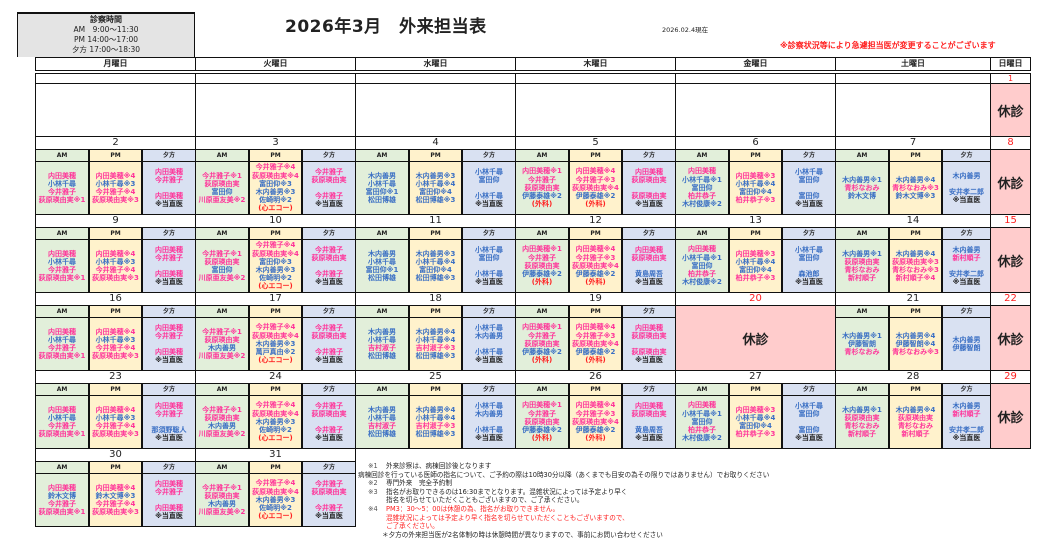 The height and width of the screenshot is (546, 1064). I want to click on slot-pm-doctors: 今井雅子※4 荻原瑛由実※4 富田仰※3 木内善男※3 佐崎明※2 (心エコー), so click(275, 188).